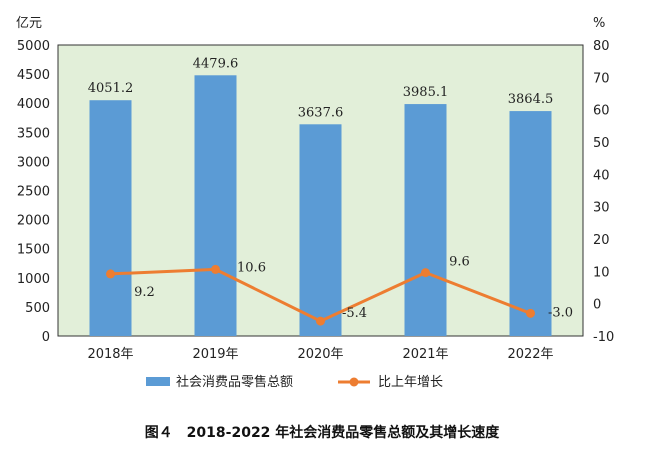 The width and height of the screenshot is (645, 450). Describe the element at coordinates (603, 192) in the screenshot. I see `right-axis-ticks: -10 0 10 20 30 40 50 60 70 80` at that location.